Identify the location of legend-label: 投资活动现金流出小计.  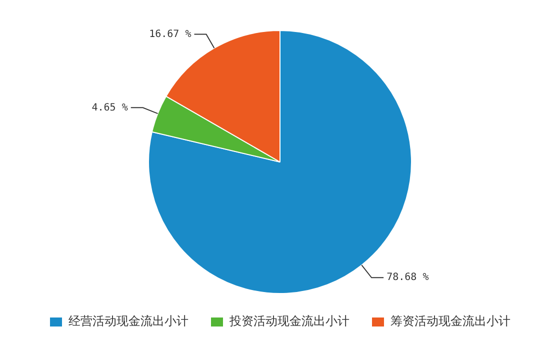
(289, 321).